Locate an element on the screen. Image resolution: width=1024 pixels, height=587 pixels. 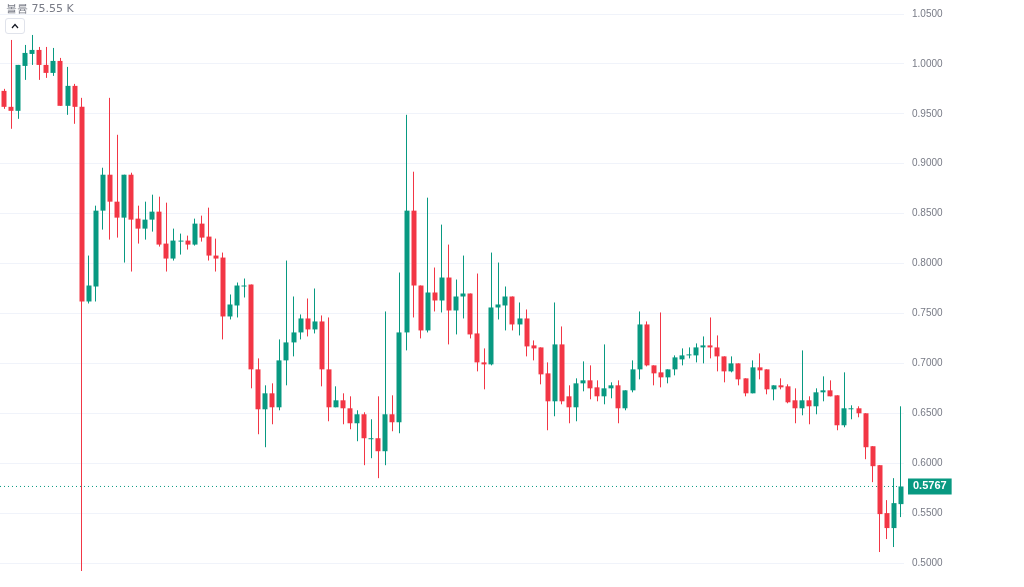
y-tick-label: 0.6000 is located at coordinates (928, 462).